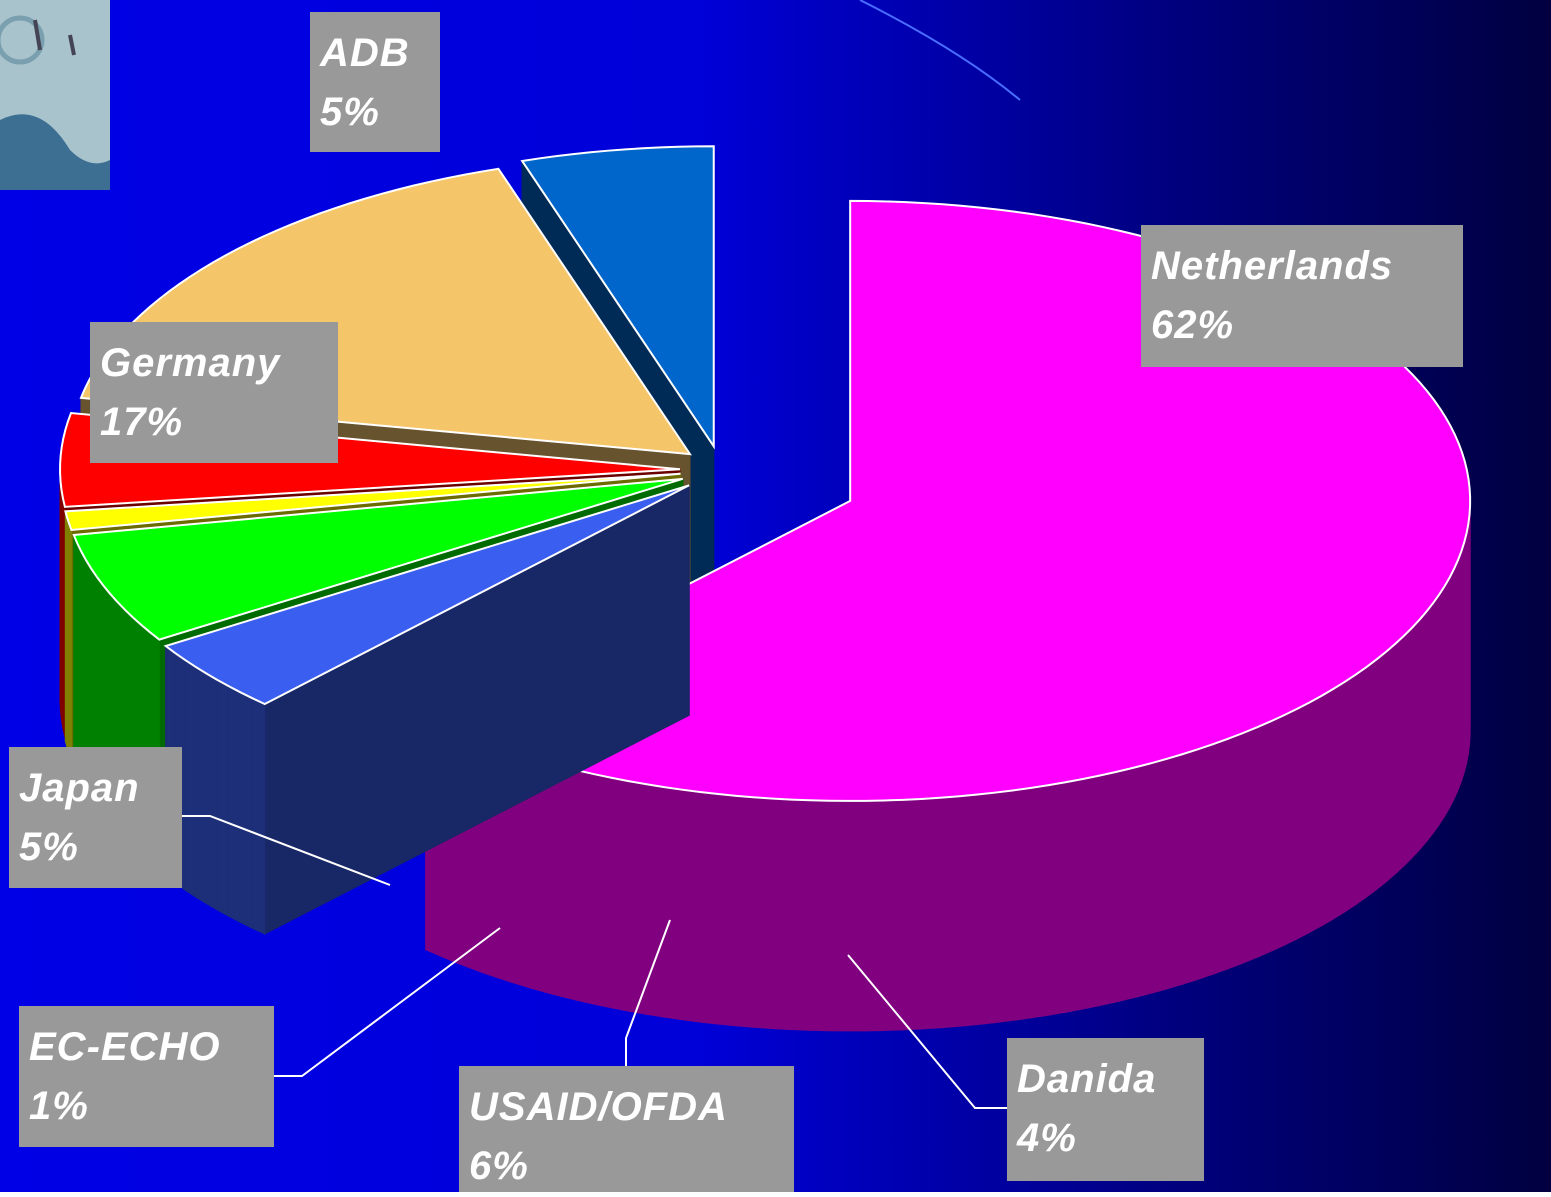 This screenshot has height=1197, width=1551. What do you see at coordinates (59, 1106) in the screenshot?
I see `value-label: 1%` at bounding box center [59, 1106].